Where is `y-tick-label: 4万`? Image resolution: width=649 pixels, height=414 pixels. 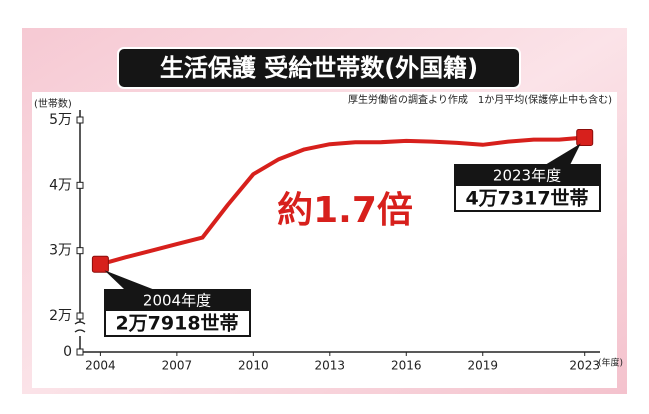 y-tick-label: 4万 is located at coordinates (60, 185).